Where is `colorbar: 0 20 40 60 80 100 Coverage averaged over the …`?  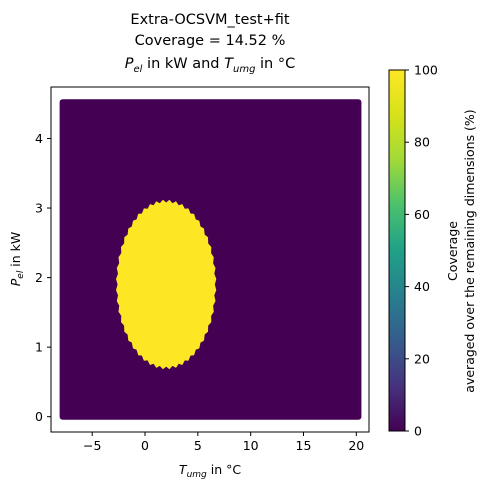
colorbar: 0 20 40 60 80 100 Coverage averaged over the … is located at coordinates (432, 251).